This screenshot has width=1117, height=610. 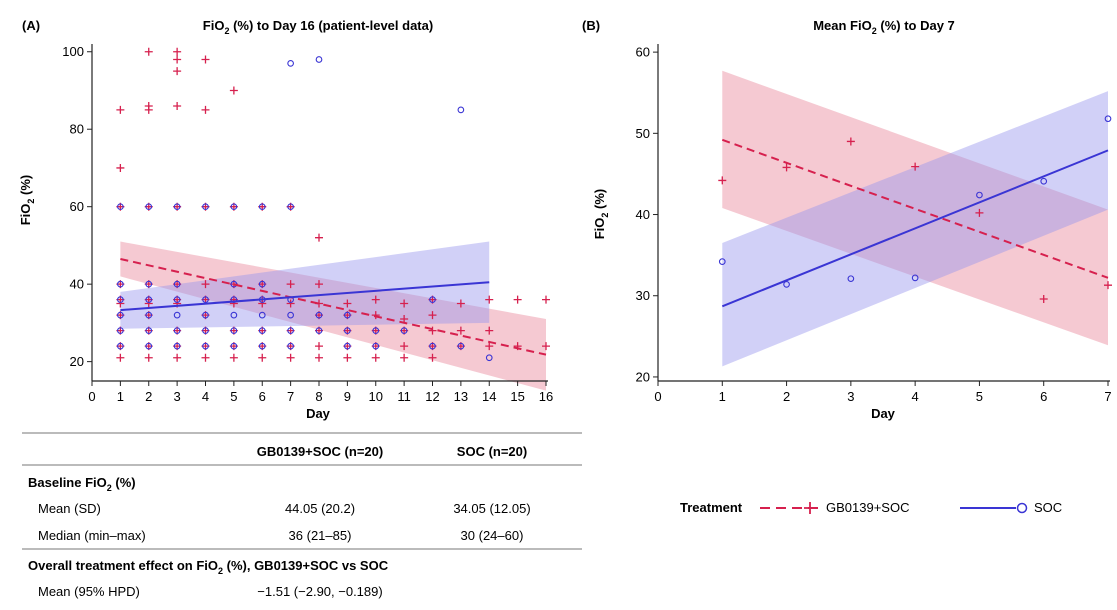 What do you see at coordinates (786, 396) in the screenshot?
I see `x-tick-label: 2` at bounding box center [786, 396].